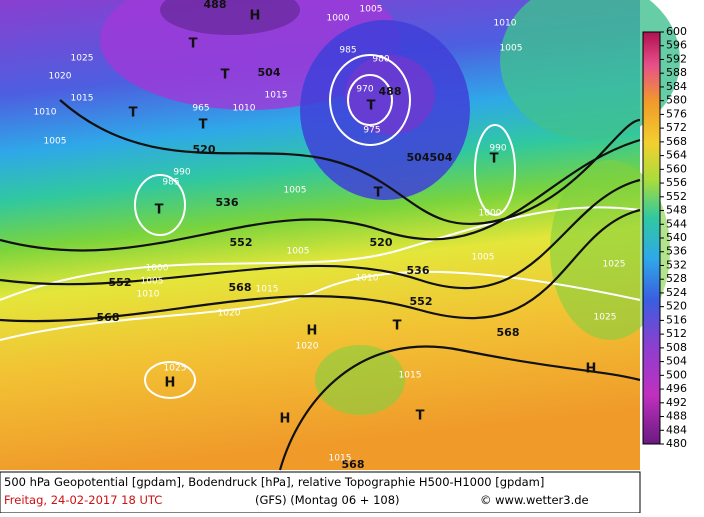 The width and height of the screenshot is (704, 517). I want to click on legend-label: 576, so click(676, 113).